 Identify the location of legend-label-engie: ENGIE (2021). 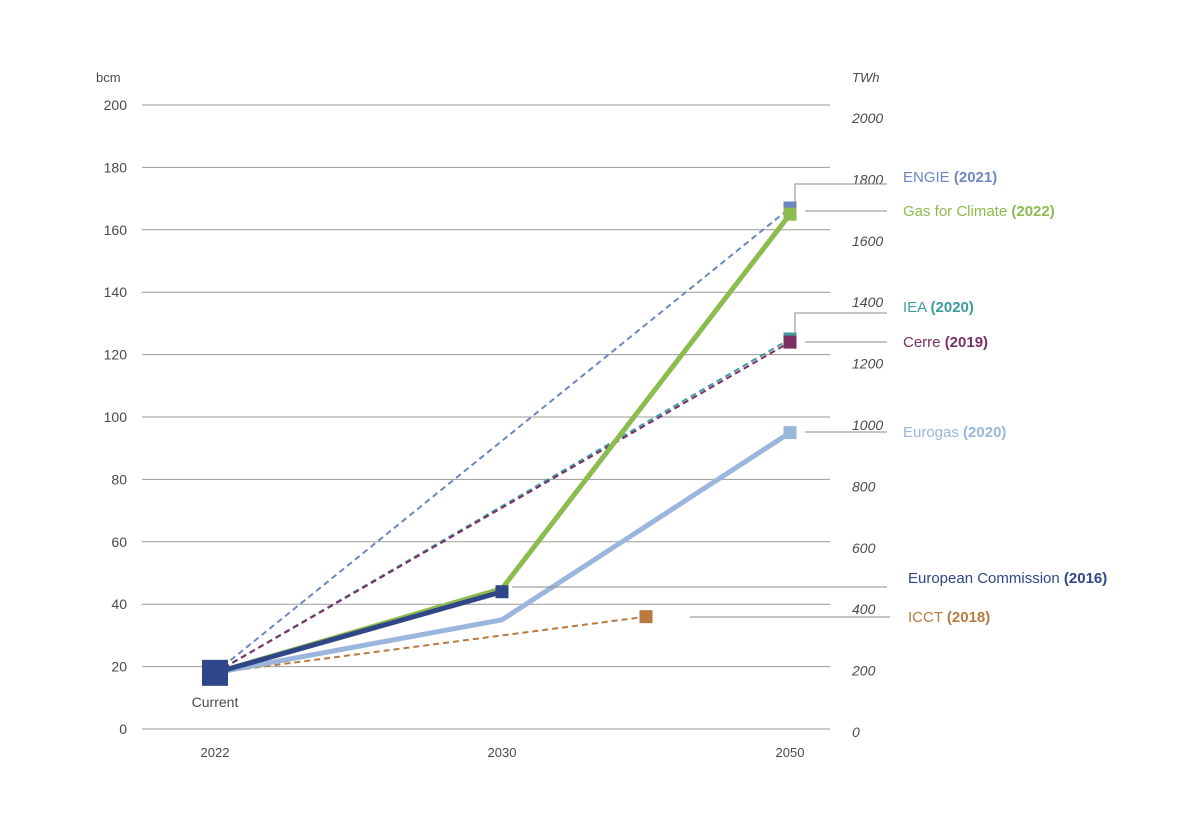
(950, 177).